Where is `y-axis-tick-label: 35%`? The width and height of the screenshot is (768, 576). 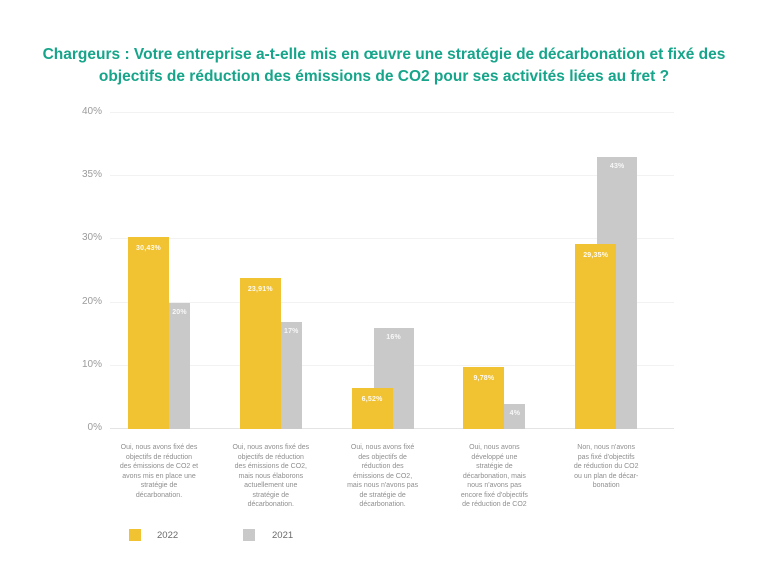
y-axis-tick-label: 35% is located at coordinates (91, 174).